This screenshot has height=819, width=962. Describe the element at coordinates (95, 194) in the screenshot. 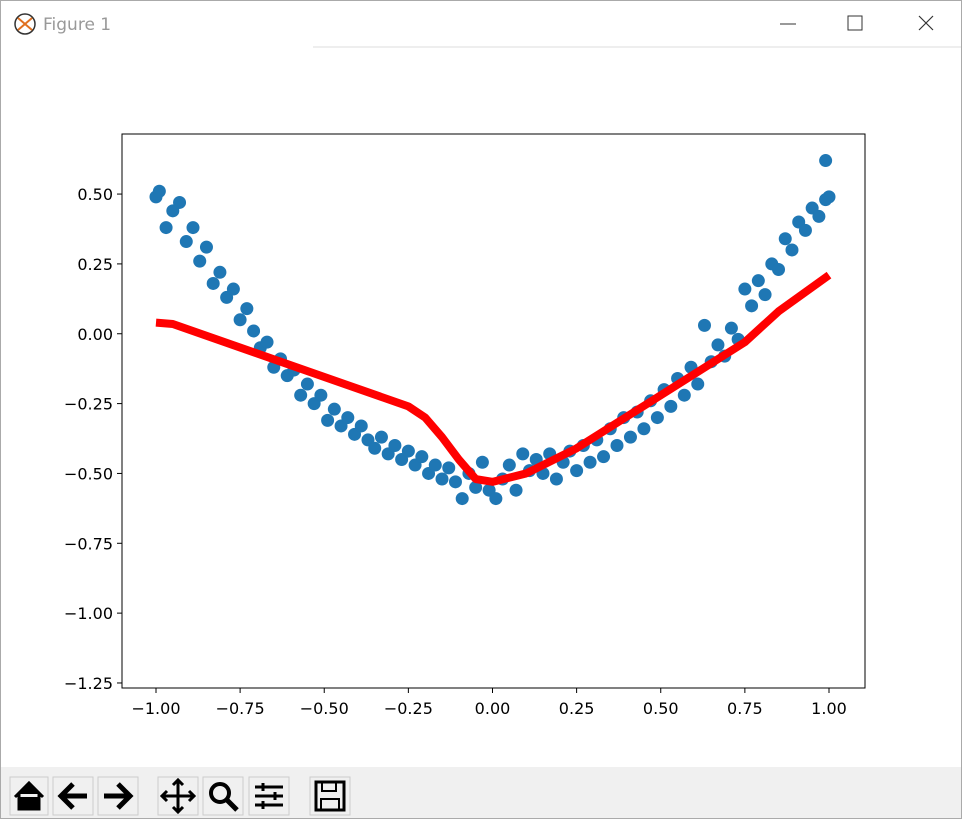

I see `y-tick-label: 0.50` at that location.